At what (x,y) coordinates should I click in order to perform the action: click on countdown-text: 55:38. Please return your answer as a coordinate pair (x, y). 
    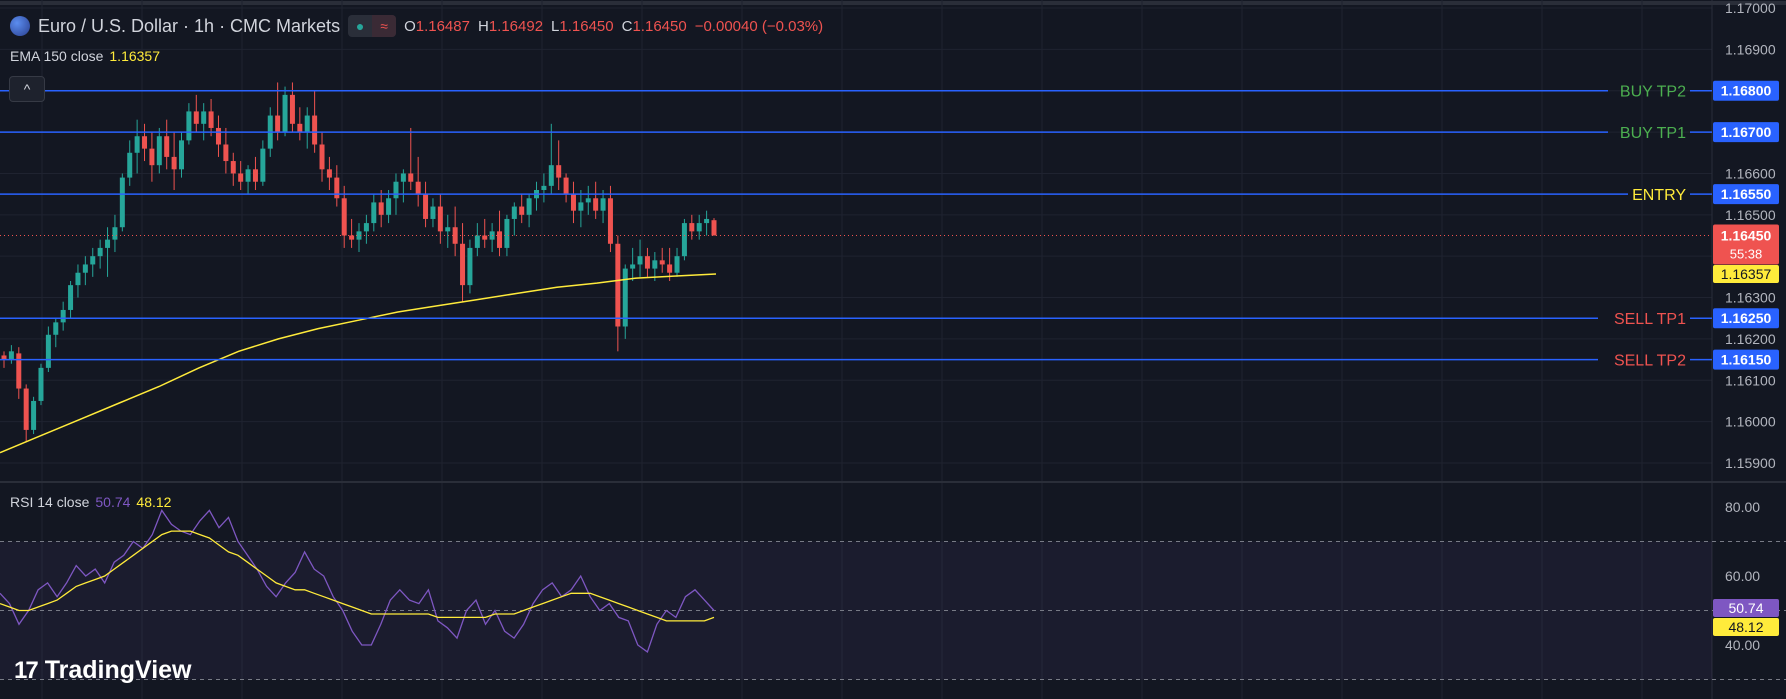
    Looking at the image, I should click on (1746, 254).